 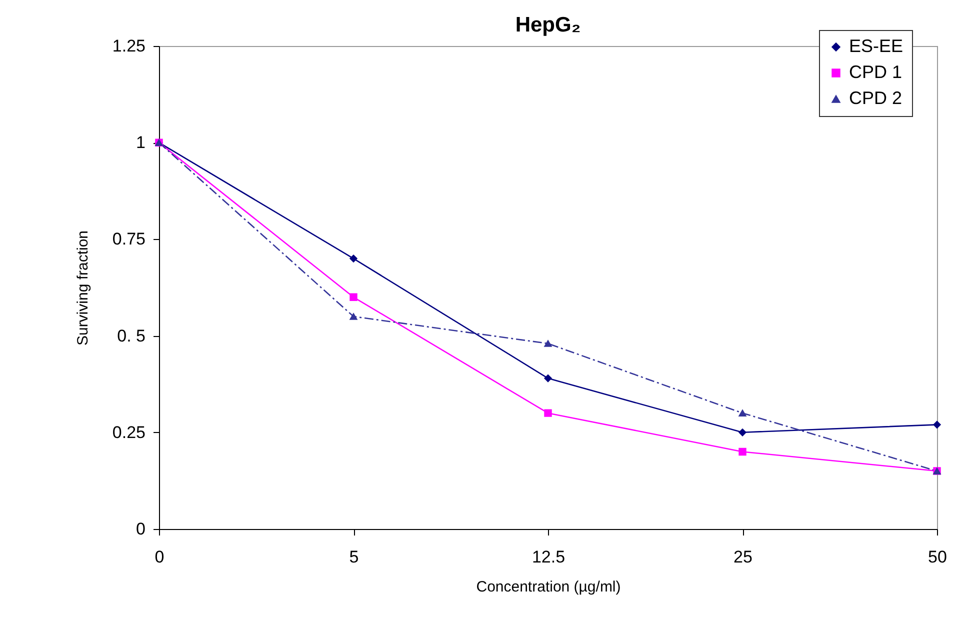 What do you see at coordinates (129, 239) in the screenshot?
I see `y-tick-label: 0.75` at bounding box center [129, 239].